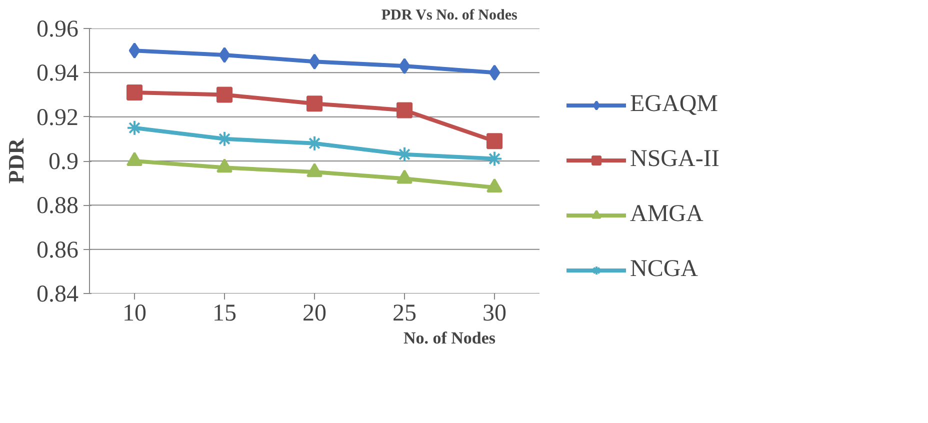 Image resolution: width=928 pixels, height=423 pixels. Describe the element at coordinates (404, 313) in the screenshot. I see `x-tick-label: 25` at that location.